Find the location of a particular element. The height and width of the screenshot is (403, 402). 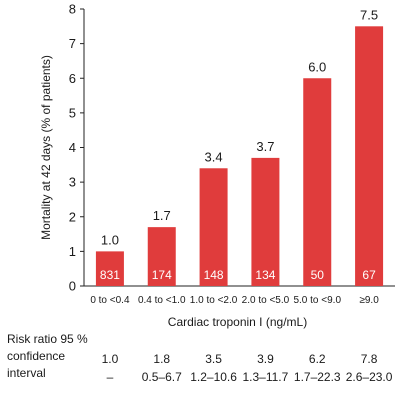

bar-count-label: 67 is located at coordinates (369, 275).